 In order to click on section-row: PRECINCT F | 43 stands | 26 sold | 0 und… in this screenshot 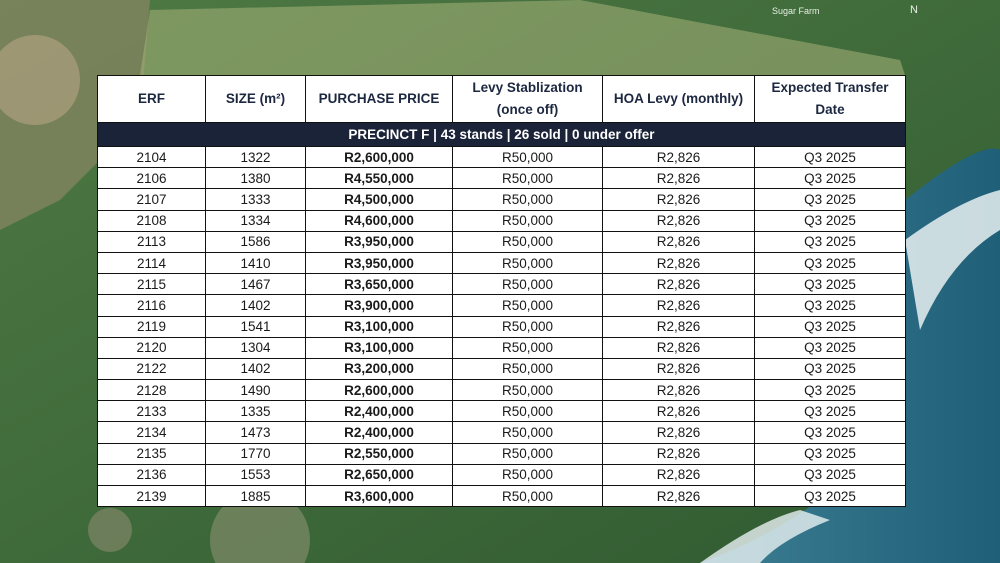, I will do `click(501, 134)`.